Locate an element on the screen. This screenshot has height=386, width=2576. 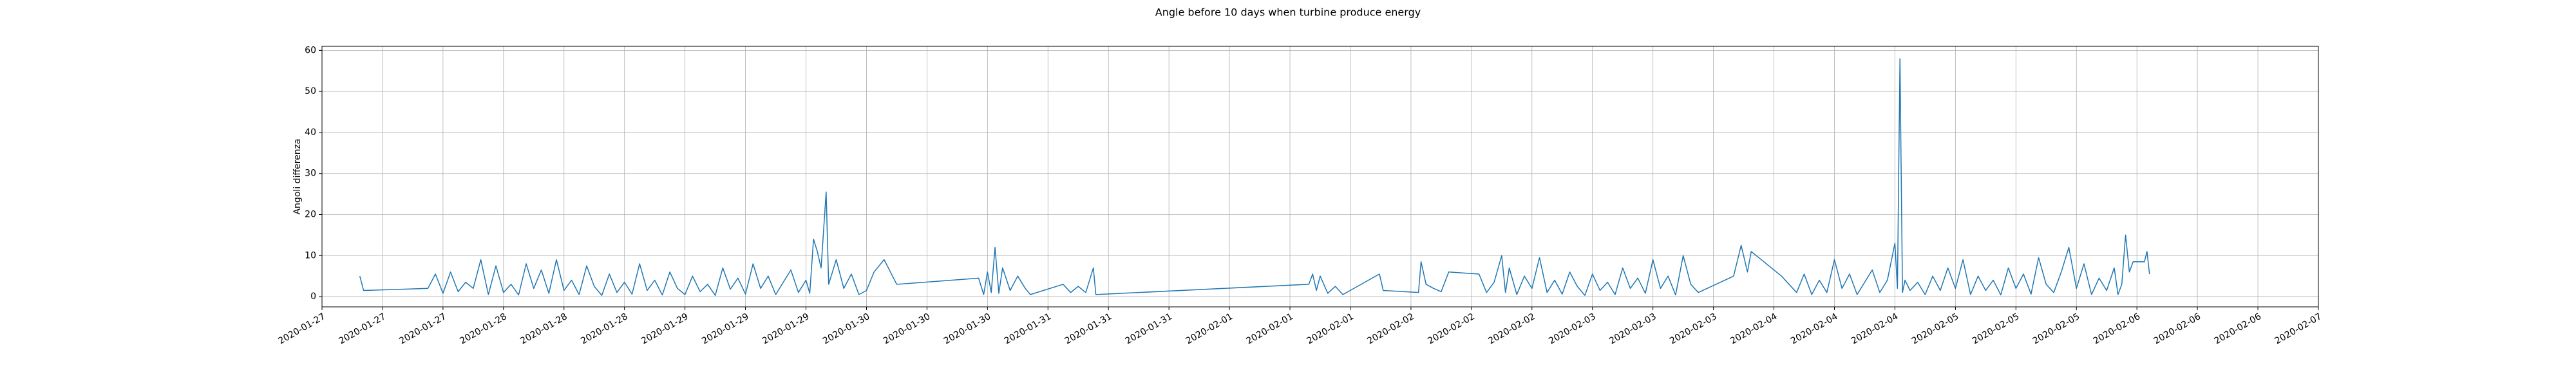
y-tick-label: 40 is located at coordinates (310, 132).